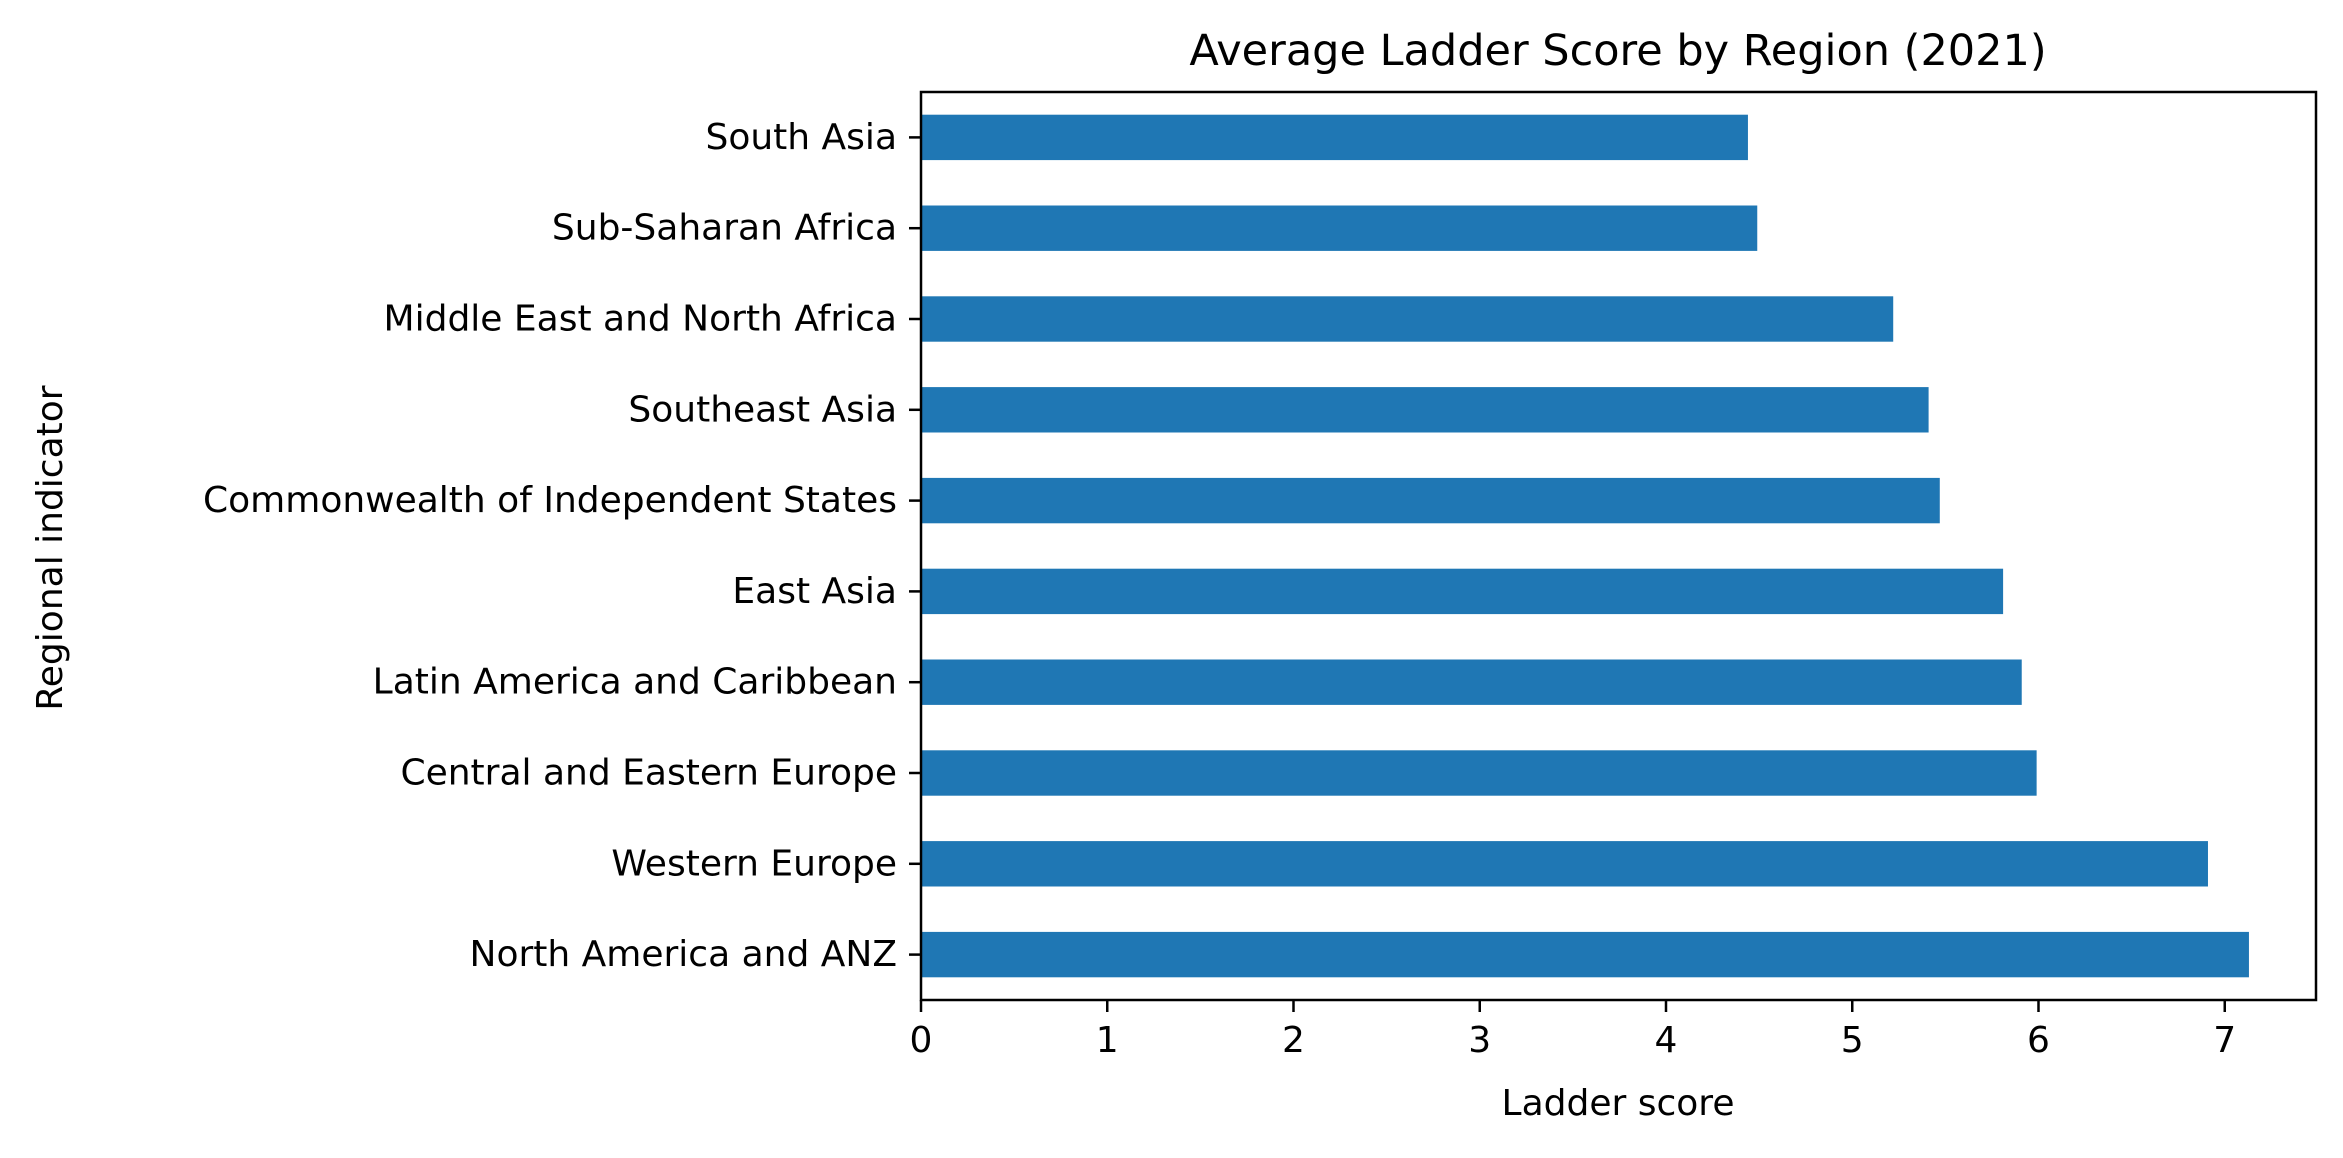  I want to click on y-axis-title: Regional indicator, so click(50, 547).